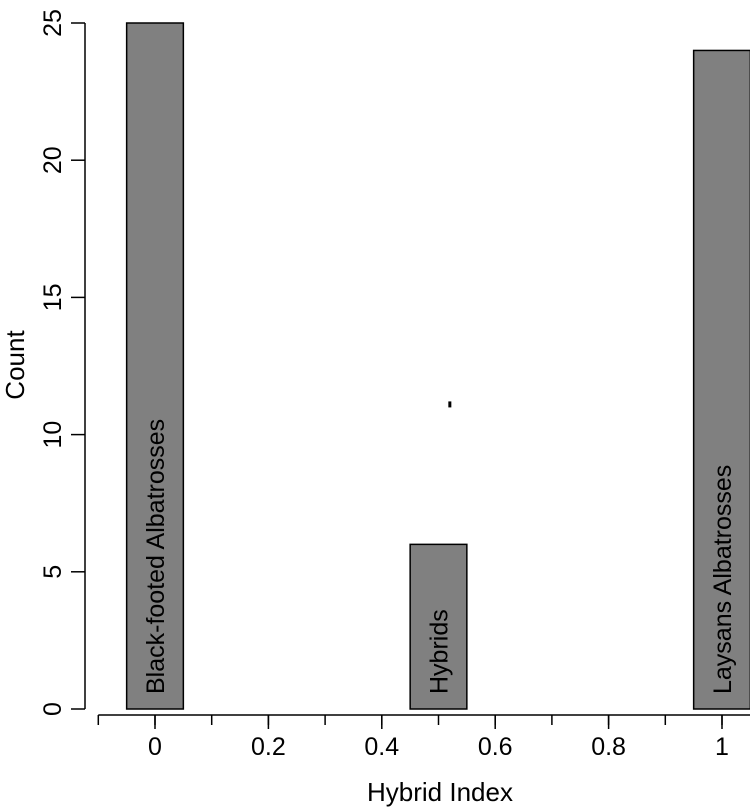 The width and height of the screenshot is (750, 809). I want to click on y-tick-label-5: 25, so click(53, 23).